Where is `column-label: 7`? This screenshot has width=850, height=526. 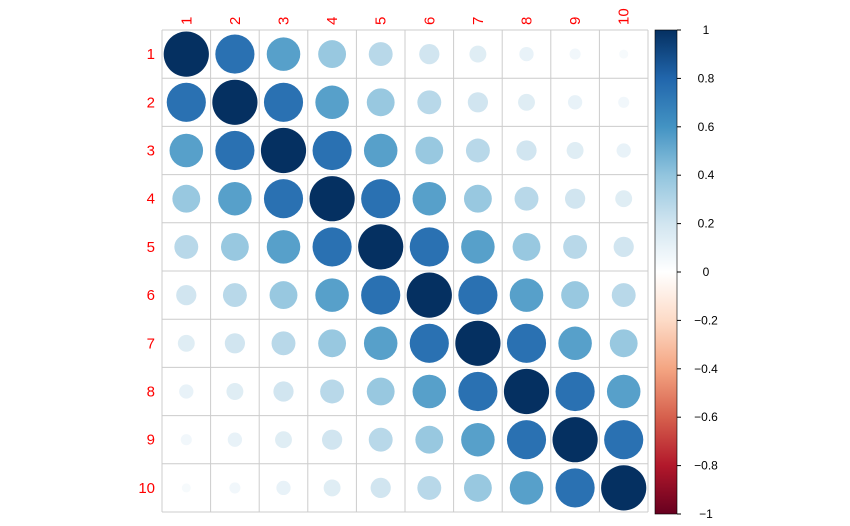
column-label: 7 is located at coordinates (478, 21).